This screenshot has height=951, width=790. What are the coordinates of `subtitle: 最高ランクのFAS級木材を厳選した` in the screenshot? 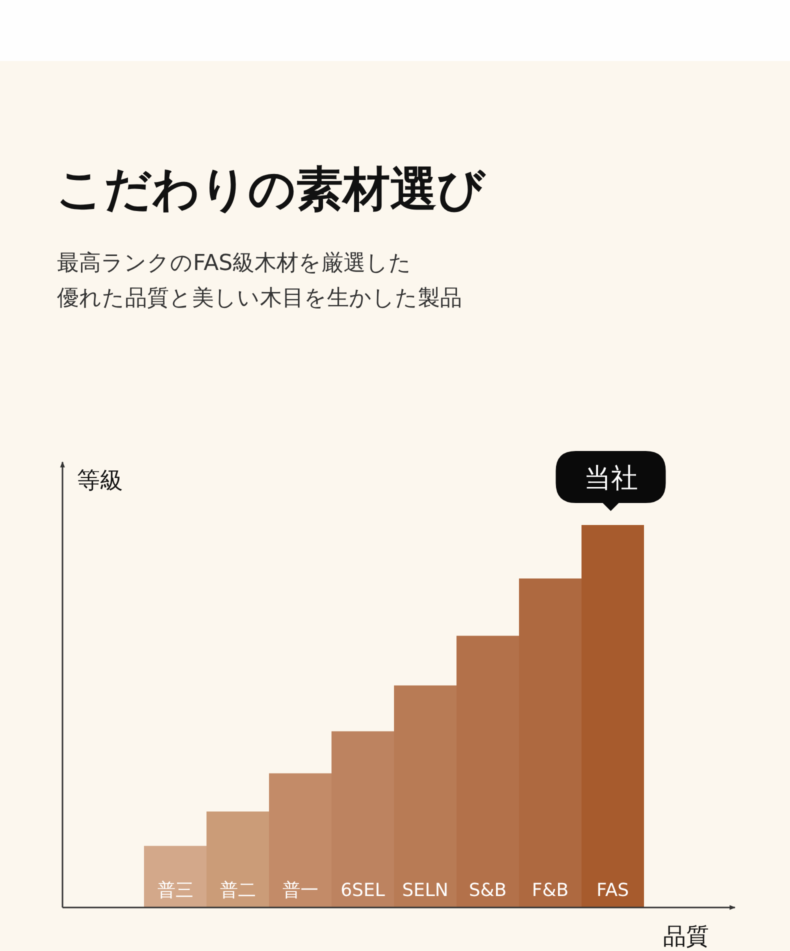 It's located at (234, 263).